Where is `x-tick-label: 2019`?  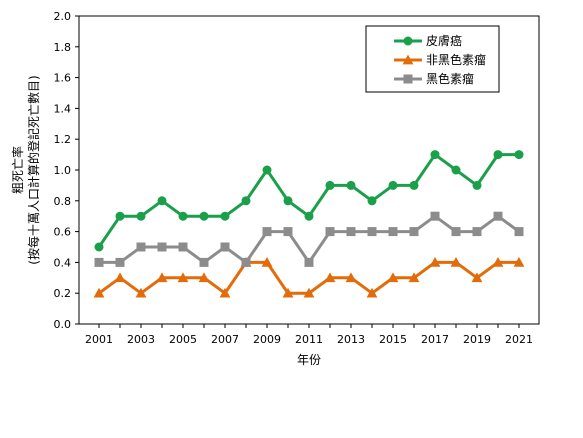
x-tick-label: 2019 is located at coordinates (477, 339).